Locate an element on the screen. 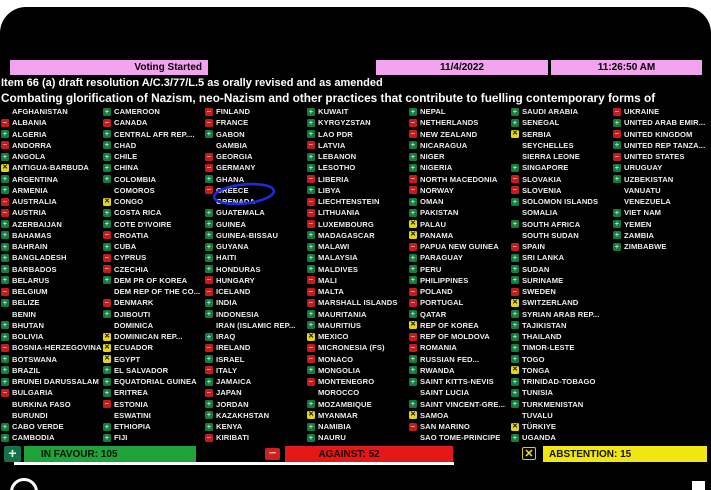  country-name: SENEGAL is located at coordinates (541, 123).